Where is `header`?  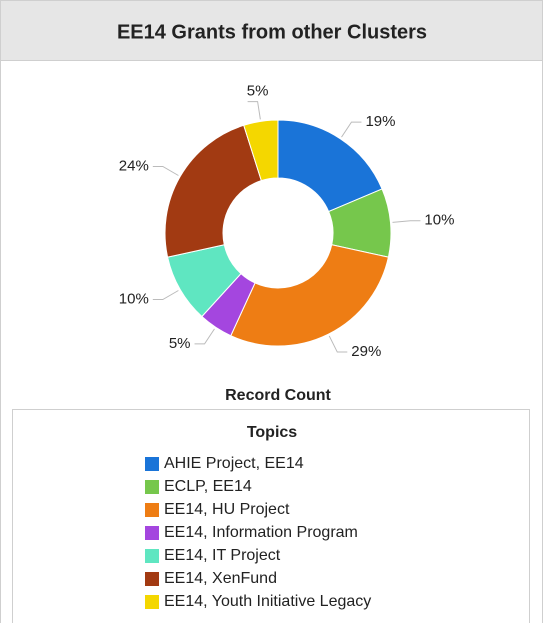 header is located at coordinates (271, 30).